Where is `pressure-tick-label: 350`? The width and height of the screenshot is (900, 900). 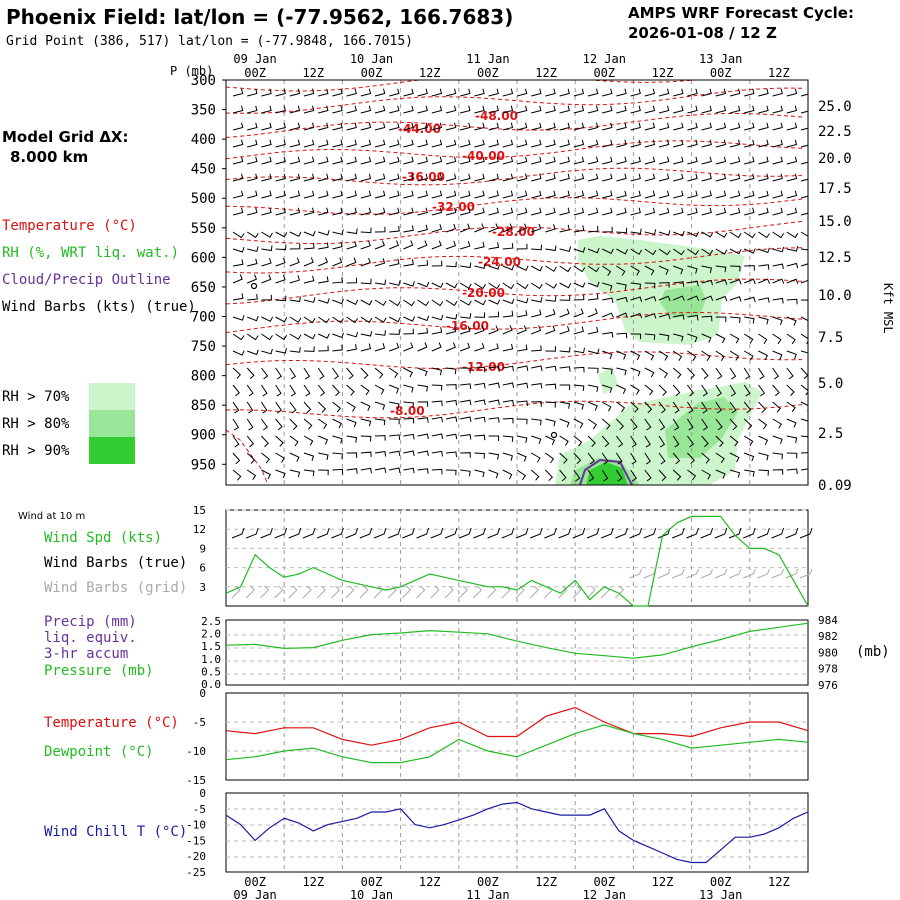
pressure-tick-label: 350 is located at coordinates (203, 111).